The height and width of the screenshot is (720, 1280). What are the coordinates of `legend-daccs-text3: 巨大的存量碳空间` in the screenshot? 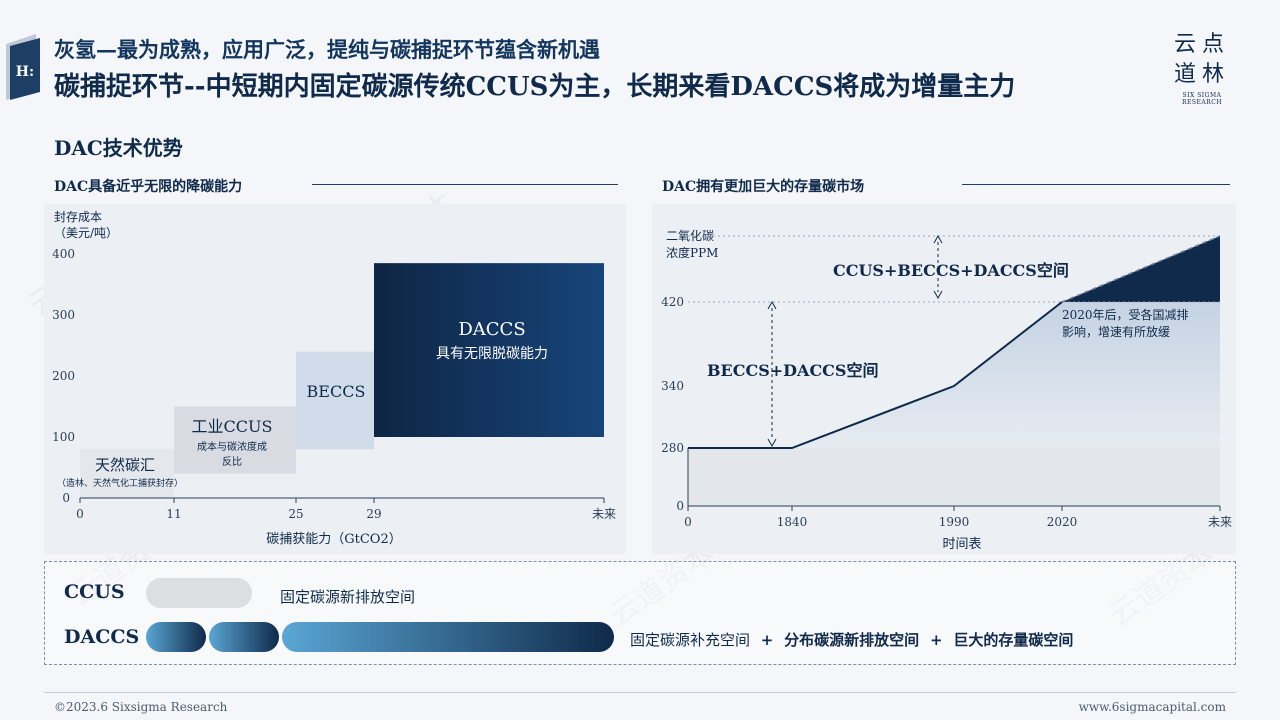 It's located at (1013, 640).